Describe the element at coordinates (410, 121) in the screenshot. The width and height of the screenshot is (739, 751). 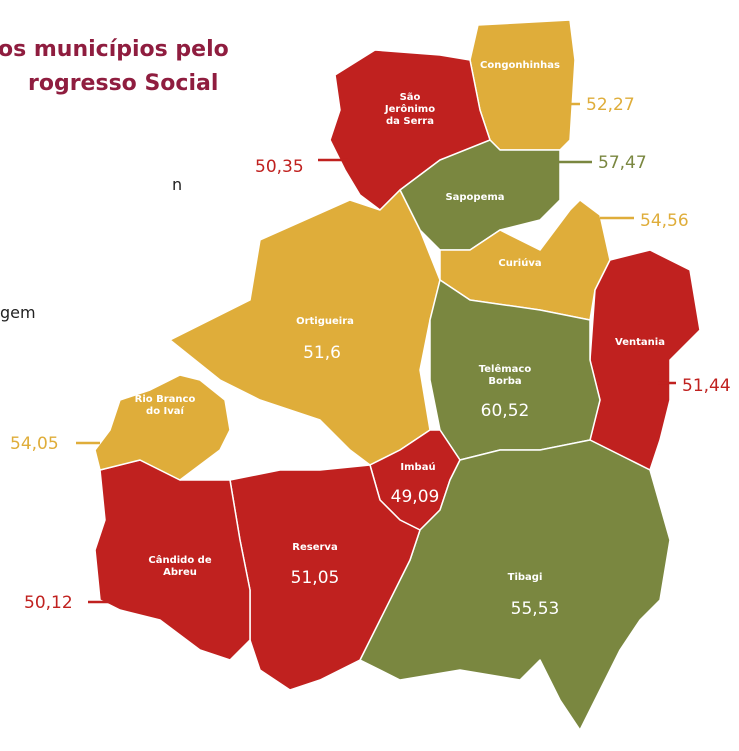
I see `region-name: da Serra` at that location.